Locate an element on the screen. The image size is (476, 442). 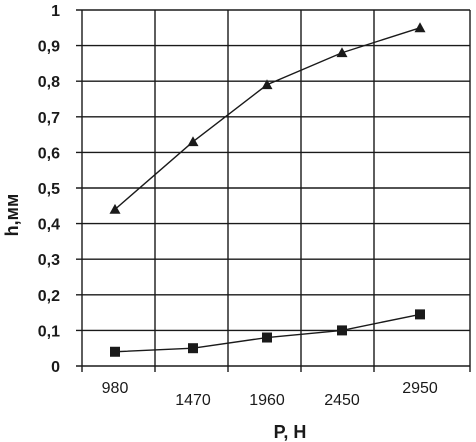
y-tick-labels: 0 0,1 0,2 0,3 0,4 0,5 0,6 0,7 0,8 0,9 1 is located at coordinates (49, 189).